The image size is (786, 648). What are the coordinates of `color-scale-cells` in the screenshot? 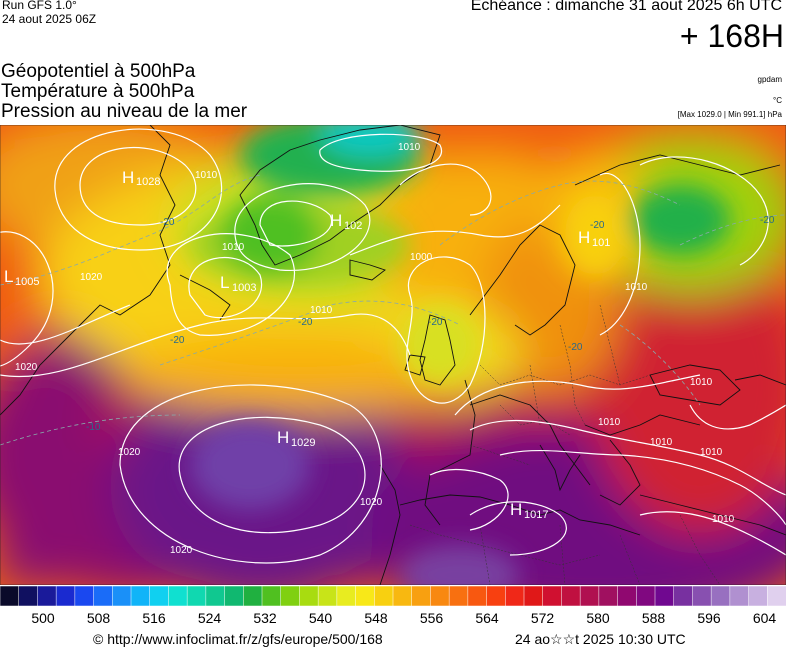 It's located at (393, 596).